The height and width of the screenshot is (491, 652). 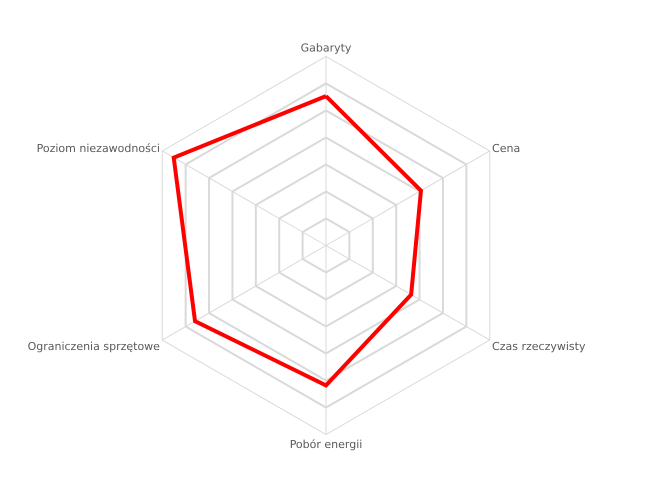 What do you see at coordinates (326, 48) in the screenshot?
I see `spoke-label: Gabaryty` at bounding box center [326, 48].